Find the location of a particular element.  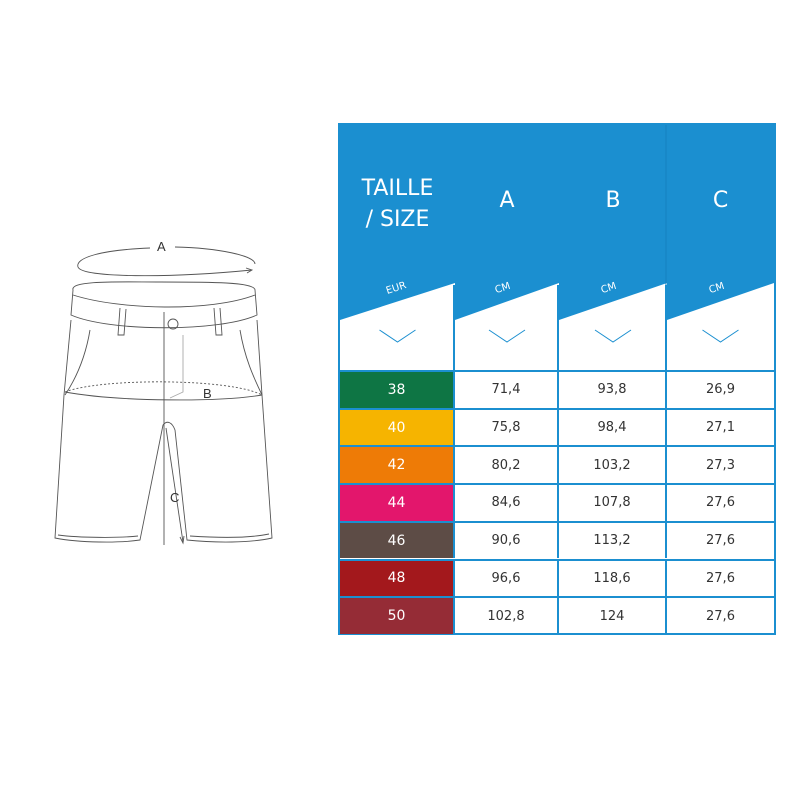

size-cell: 46 is located at coordinates (397, 539).